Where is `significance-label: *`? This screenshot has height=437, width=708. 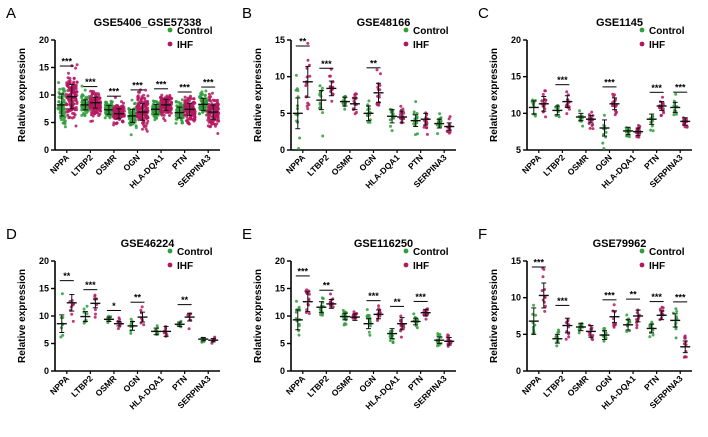 significance-label: * is located at coordinates (114, 306).